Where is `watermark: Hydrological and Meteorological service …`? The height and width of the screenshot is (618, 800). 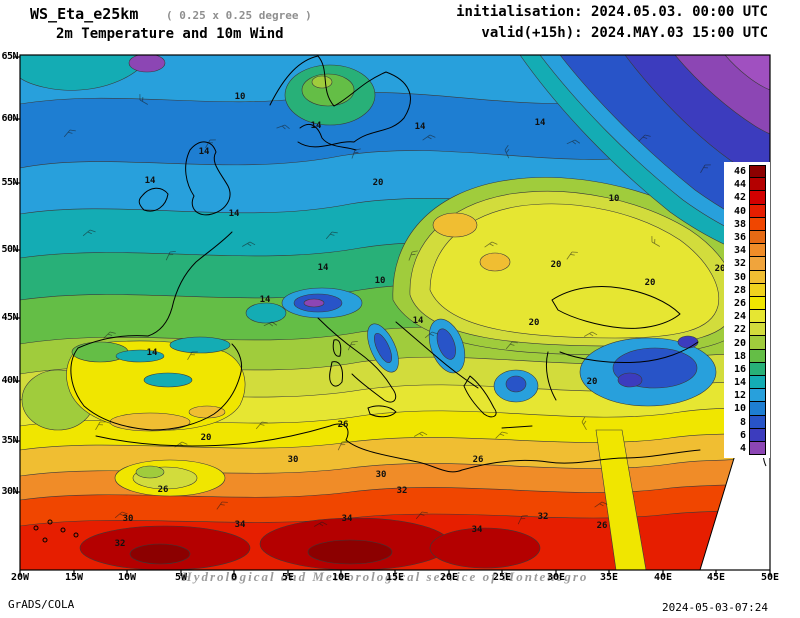 watermark: Hydrological and Meteorological service … is located at coordinates (385, 576).